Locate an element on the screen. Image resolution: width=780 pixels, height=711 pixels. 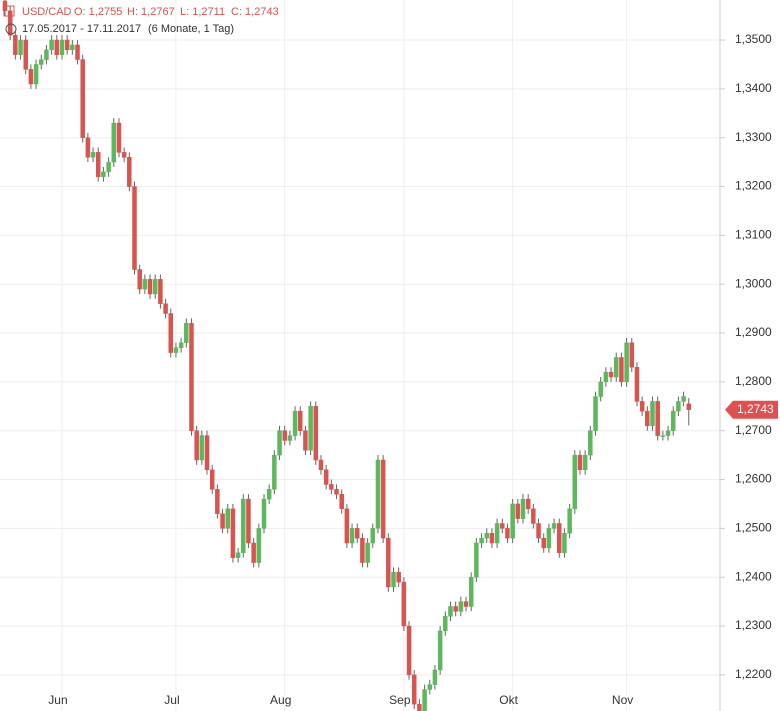
y-tick-label: 1,3100 is located at coordinates (753, 235).